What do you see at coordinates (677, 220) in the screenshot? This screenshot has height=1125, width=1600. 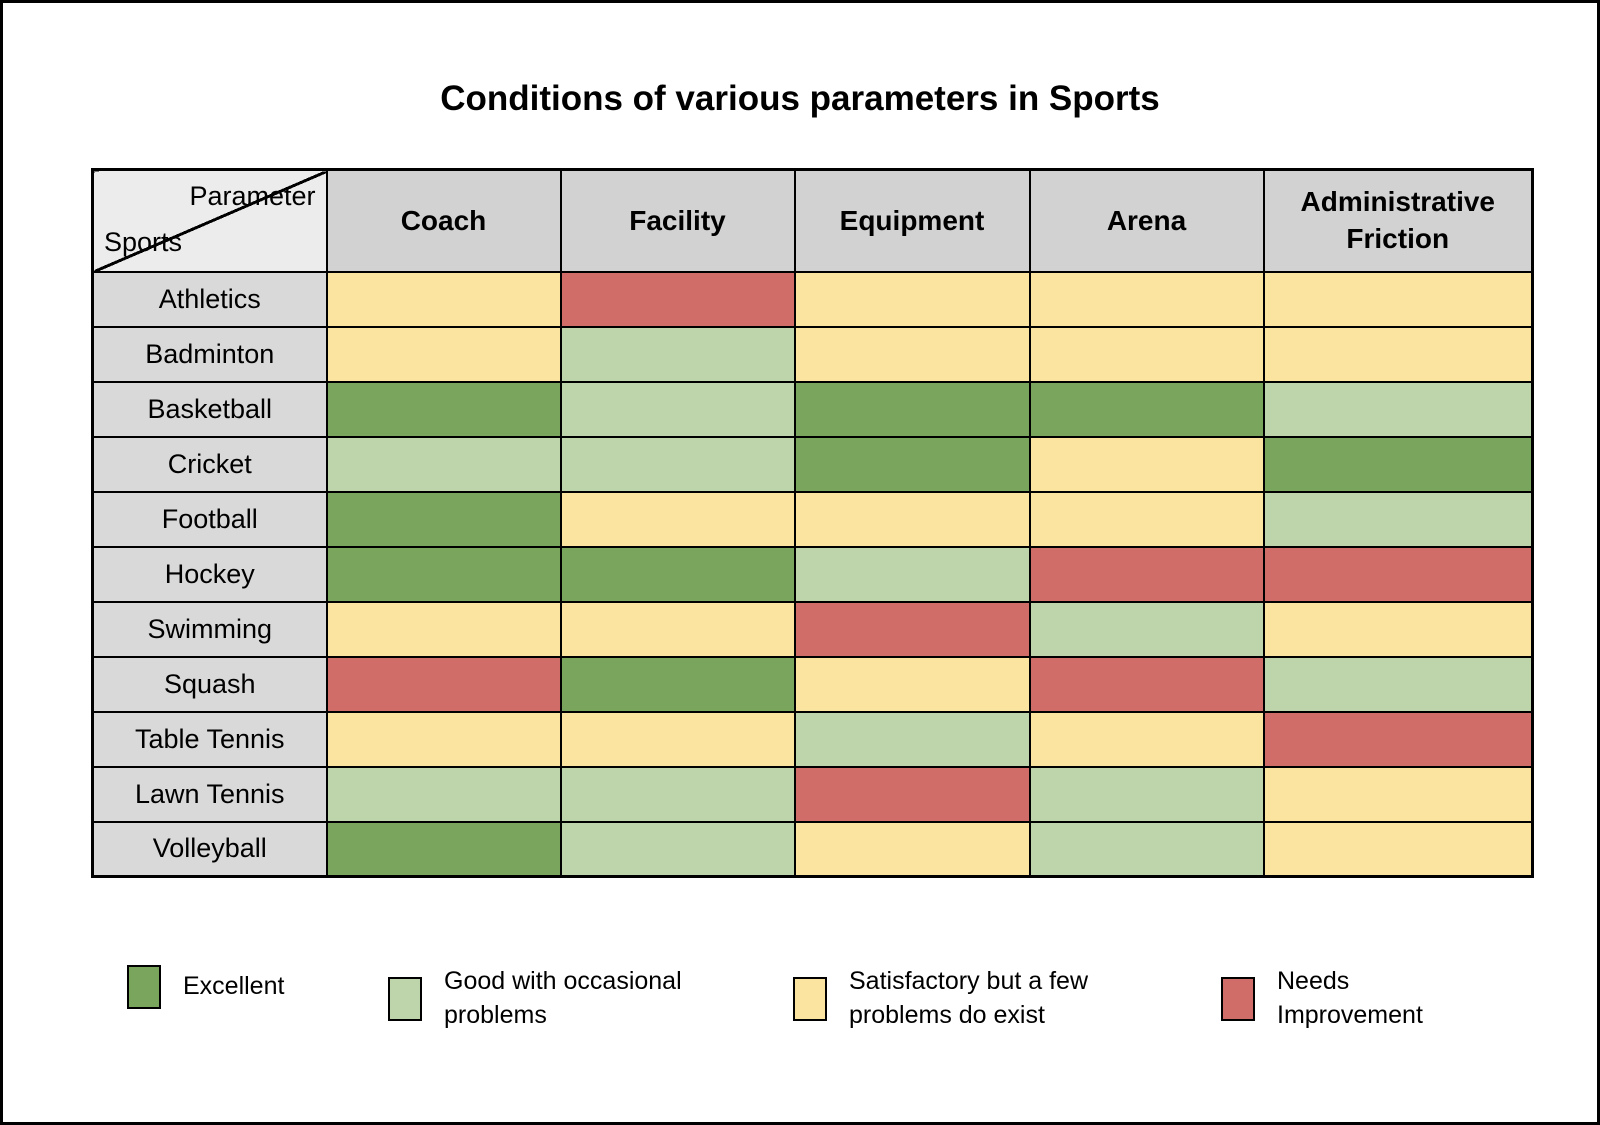 I see `column-header-facility: Facility` at bounding box center [677, 220].